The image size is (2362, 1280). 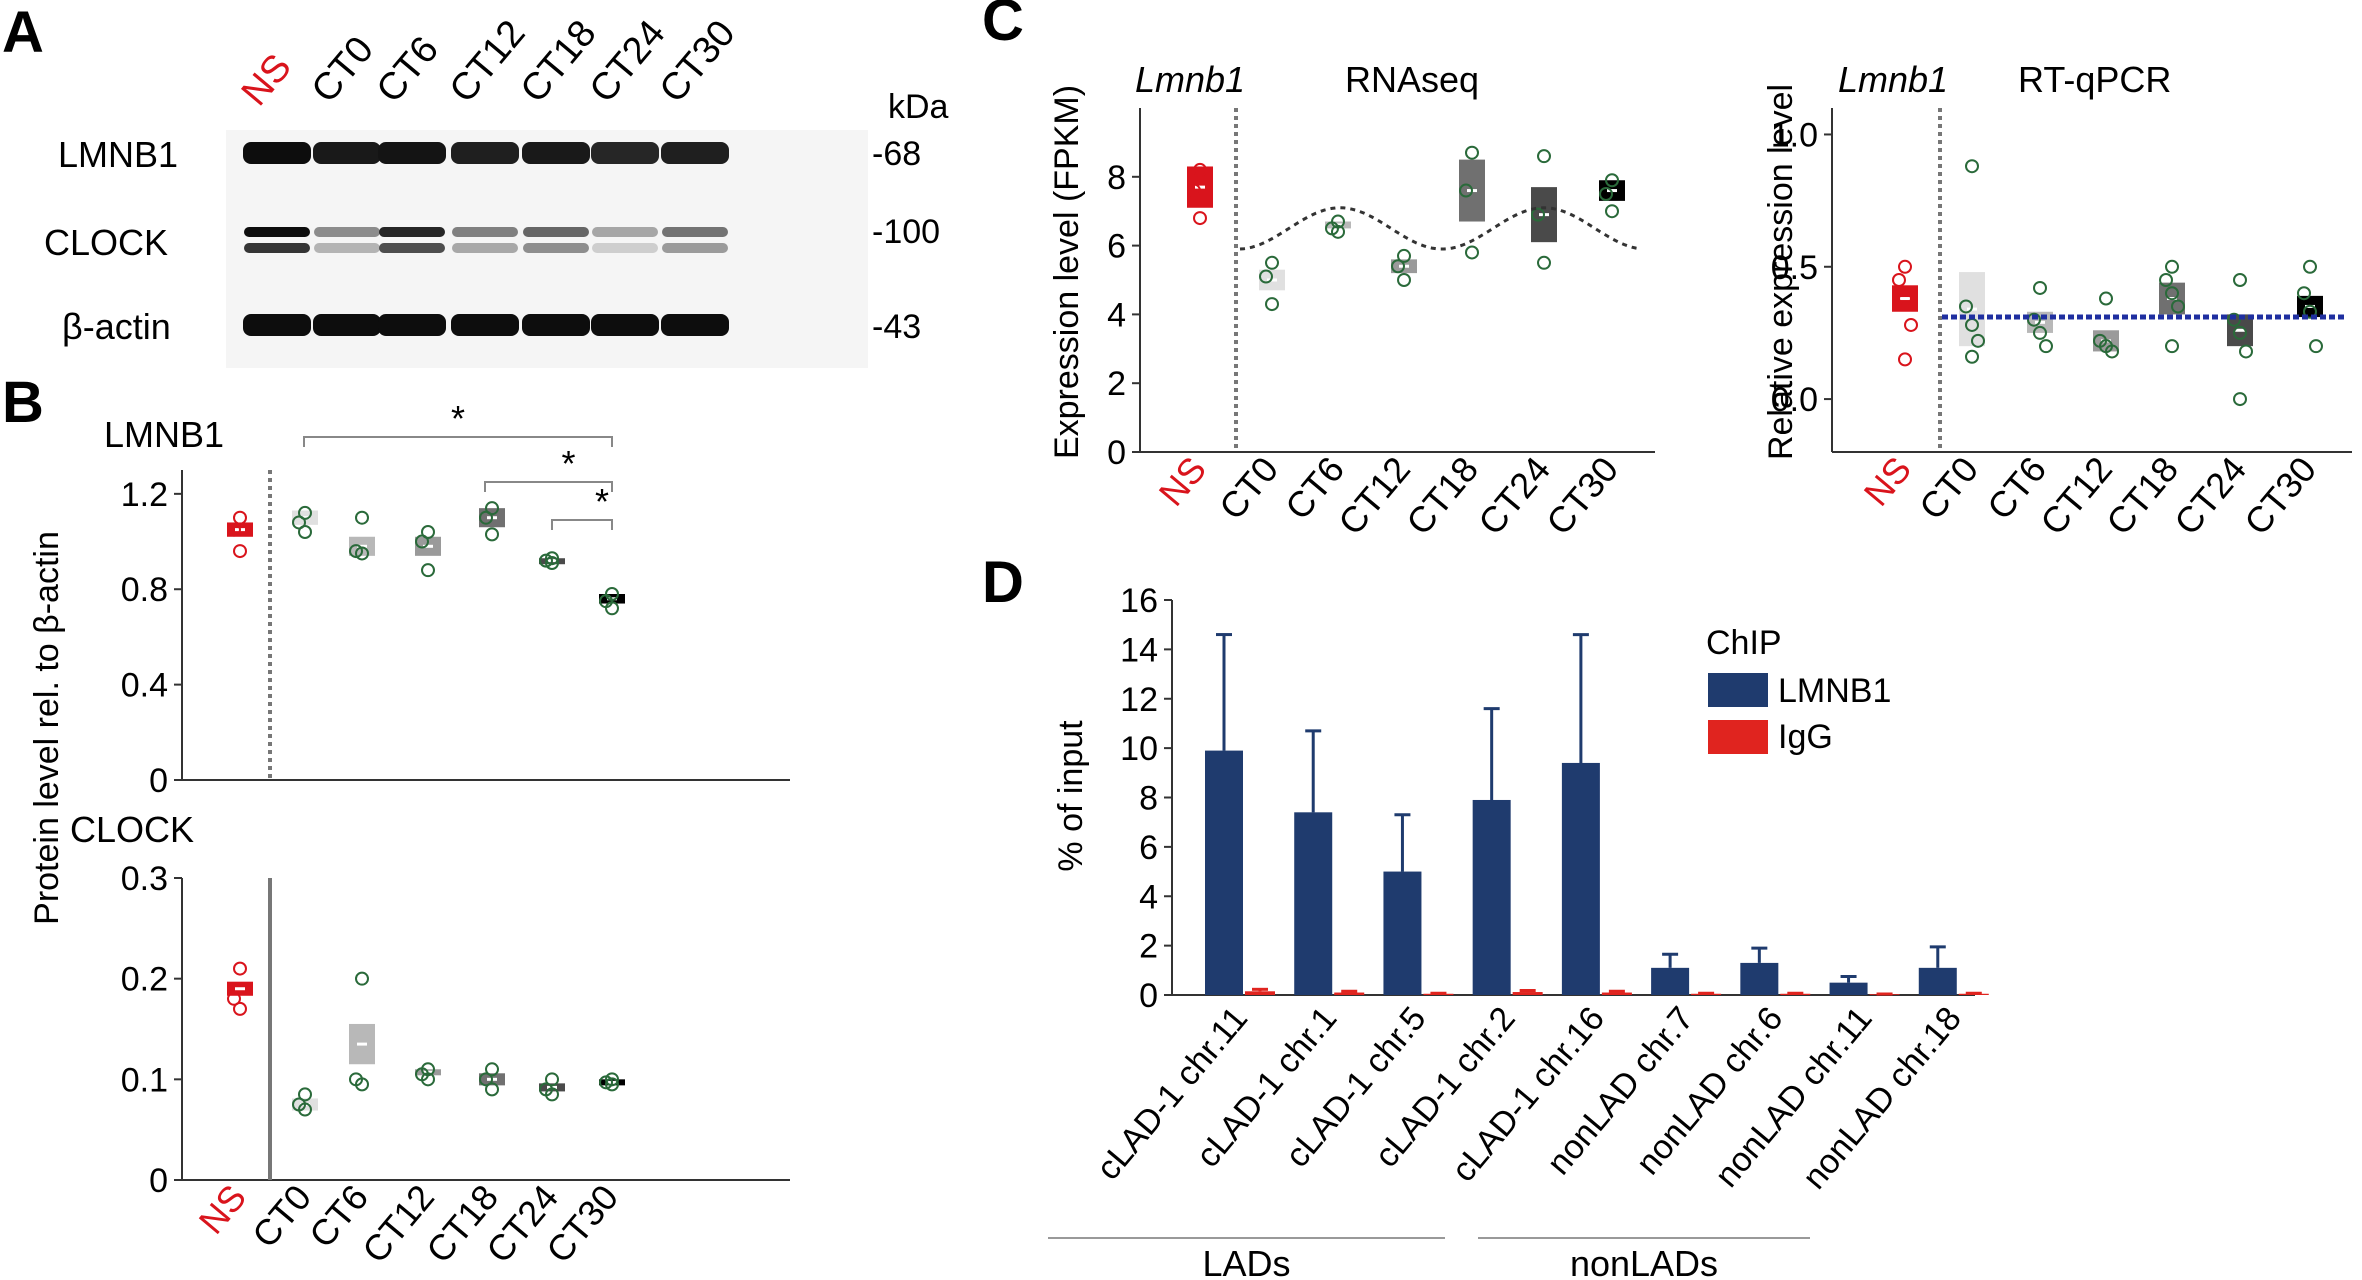 I want to click on lane-label-ct6: CT6, so click(x=408, y=70).